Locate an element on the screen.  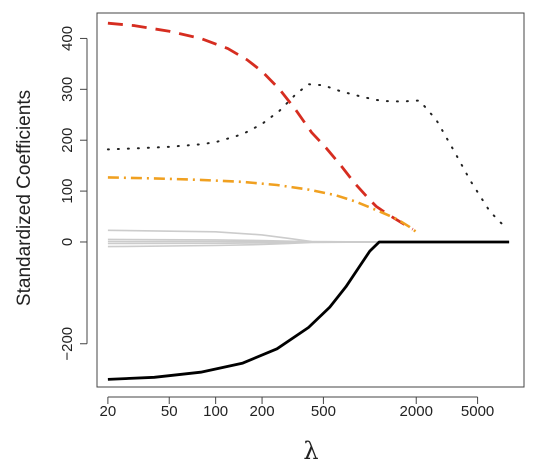
x-tick-label: 200 is located at coordinates (262, 411).